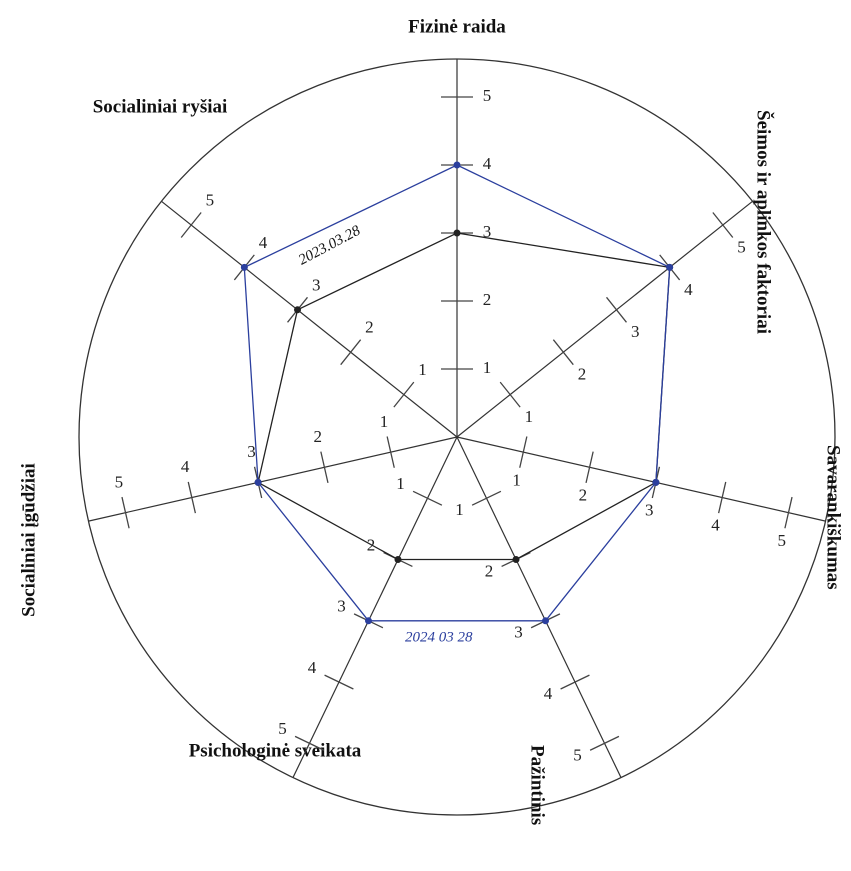 The height and width of the screenshot is (871, 851). I want to click on axis-label: Socialiniai ryšiai, so click(160, 106).